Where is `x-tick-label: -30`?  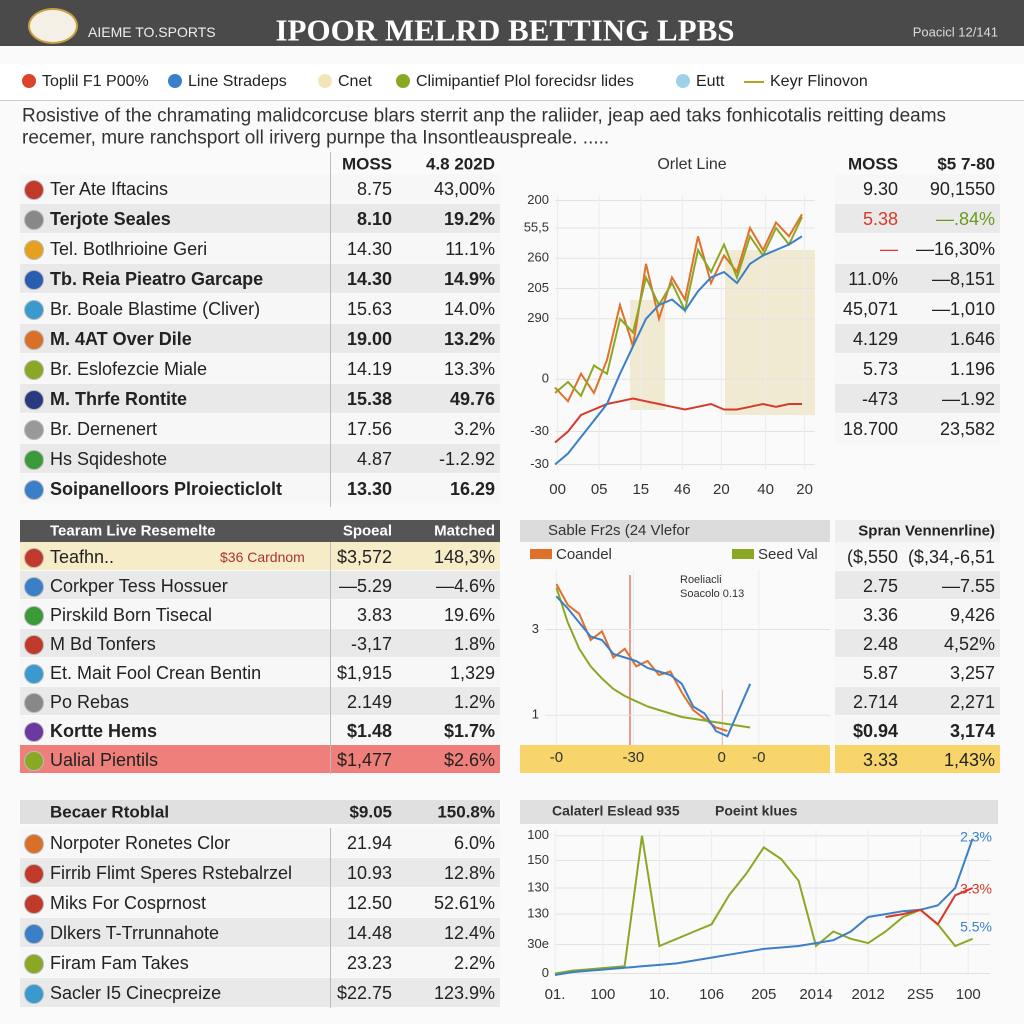 x-tick-label: -30 is located at coordinates (634, 757).